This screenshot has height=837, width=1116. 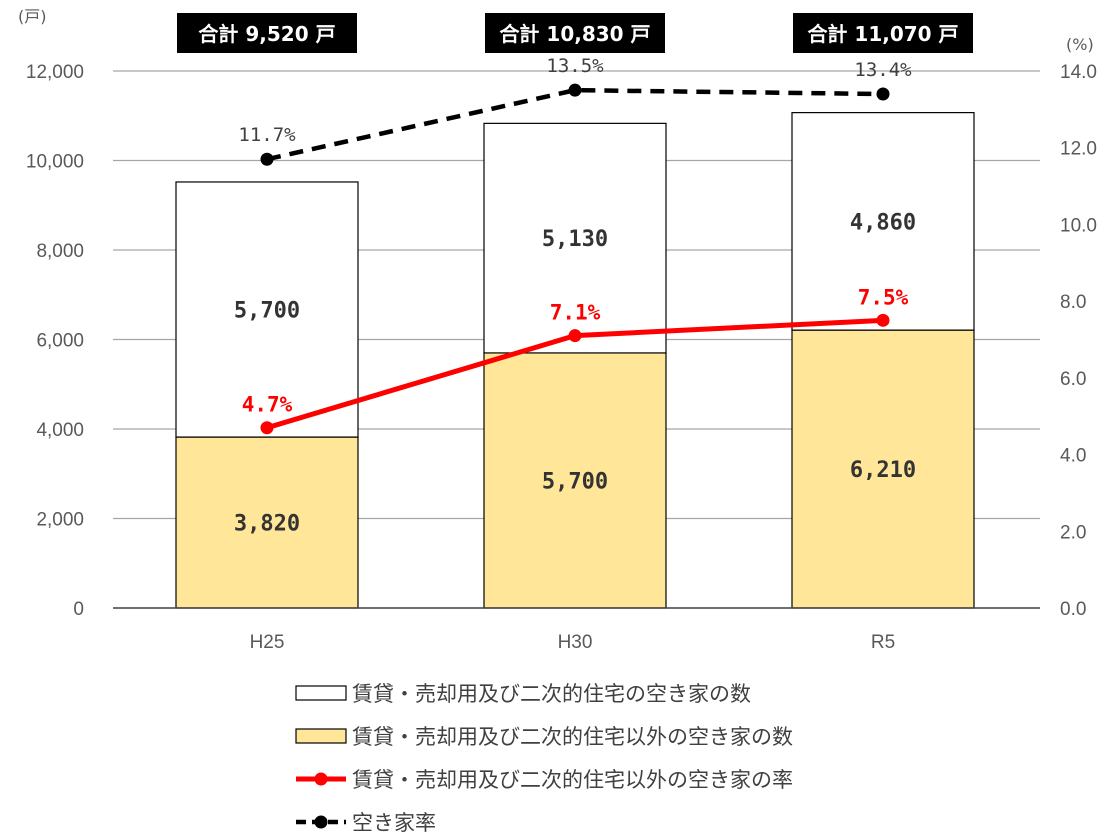 I want to click on bar-value-label: 5,130, so click(x=575, y=239).